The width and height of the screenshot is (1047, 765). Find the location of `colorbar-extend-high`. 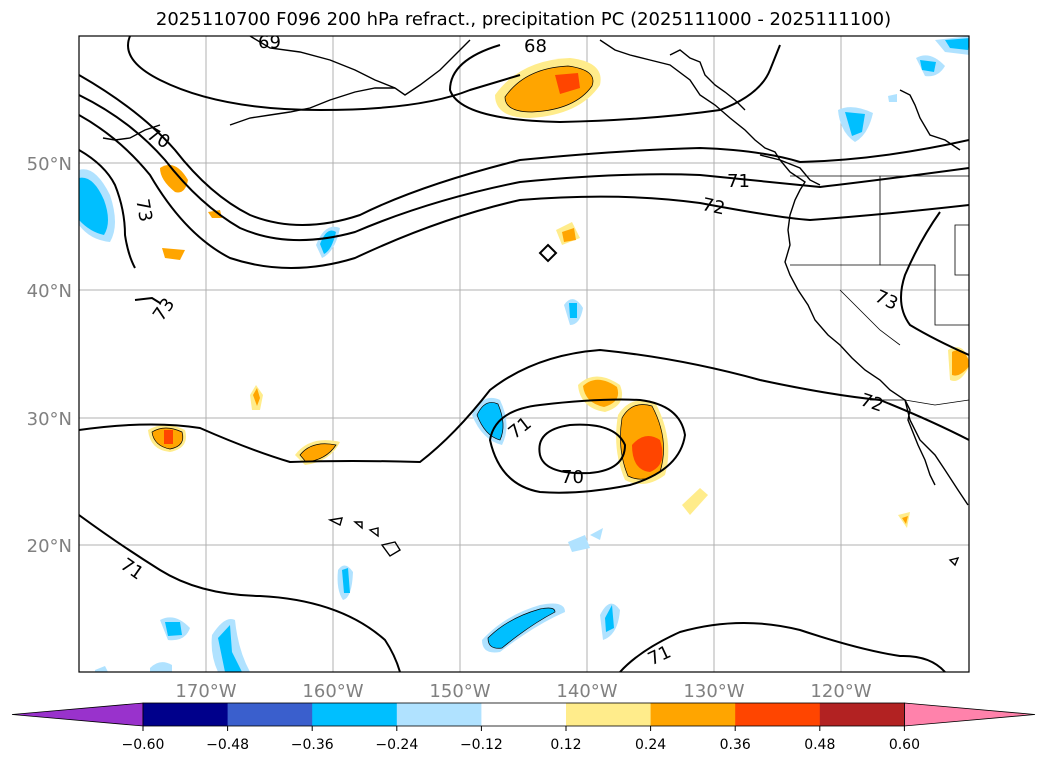

colorbar-extend-high is located at coordinates (970, 714).